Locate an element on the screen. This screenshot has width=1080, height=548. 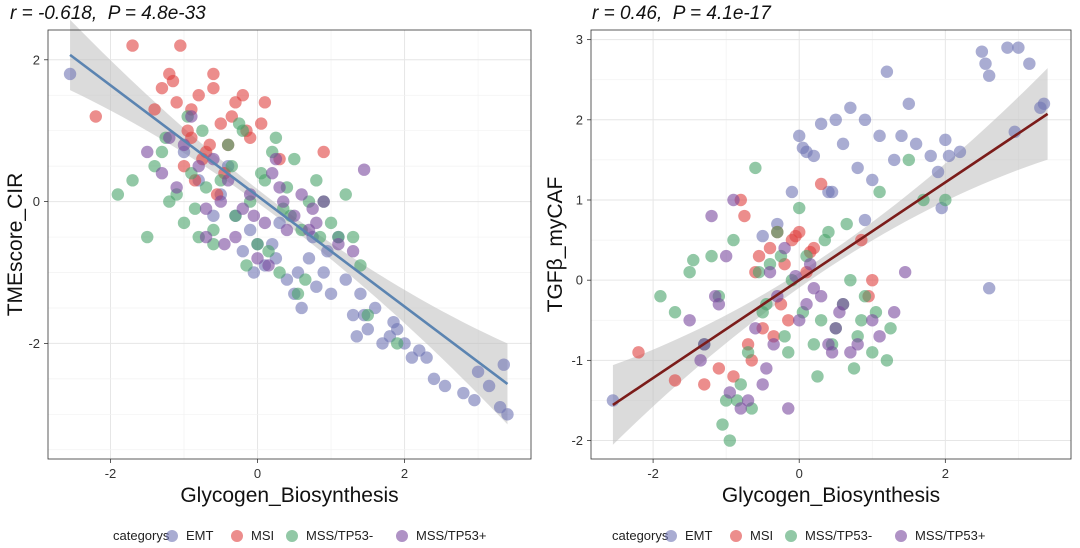
series-mss-tp53-pos is located at coordinates (256, 191).